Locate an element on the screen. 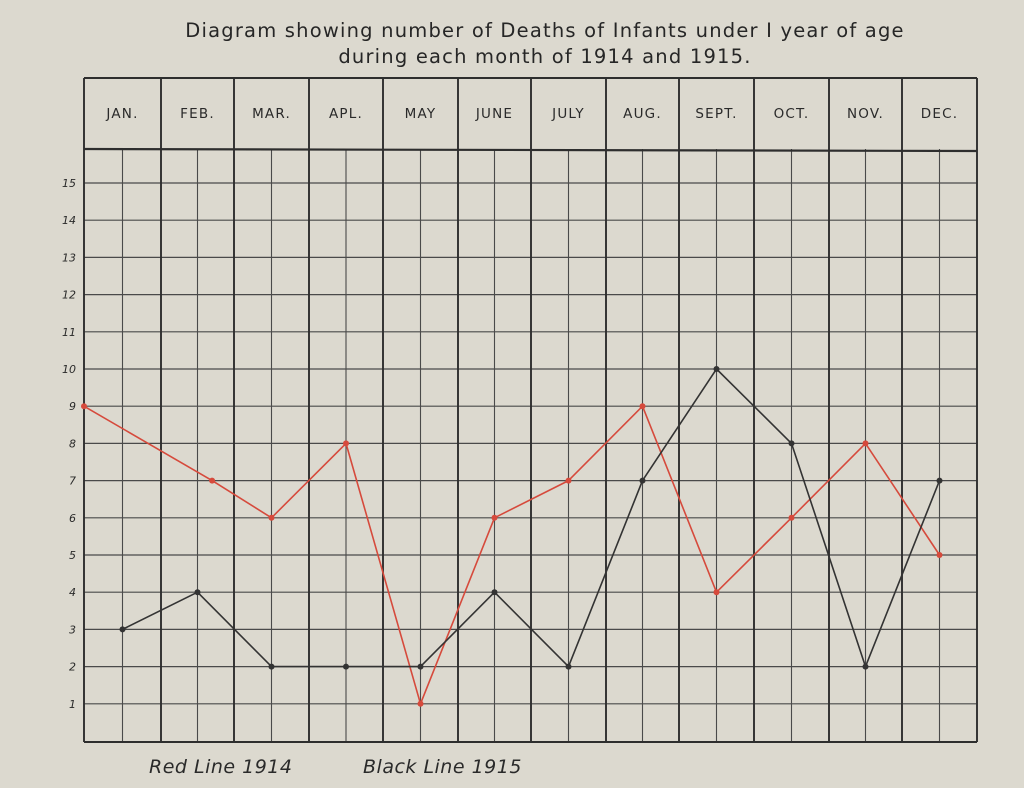 This screenshot has width=1024, height=788. chart-title-line-2: during each month of 1914 and 1915. is located at coordinates (545, 56).